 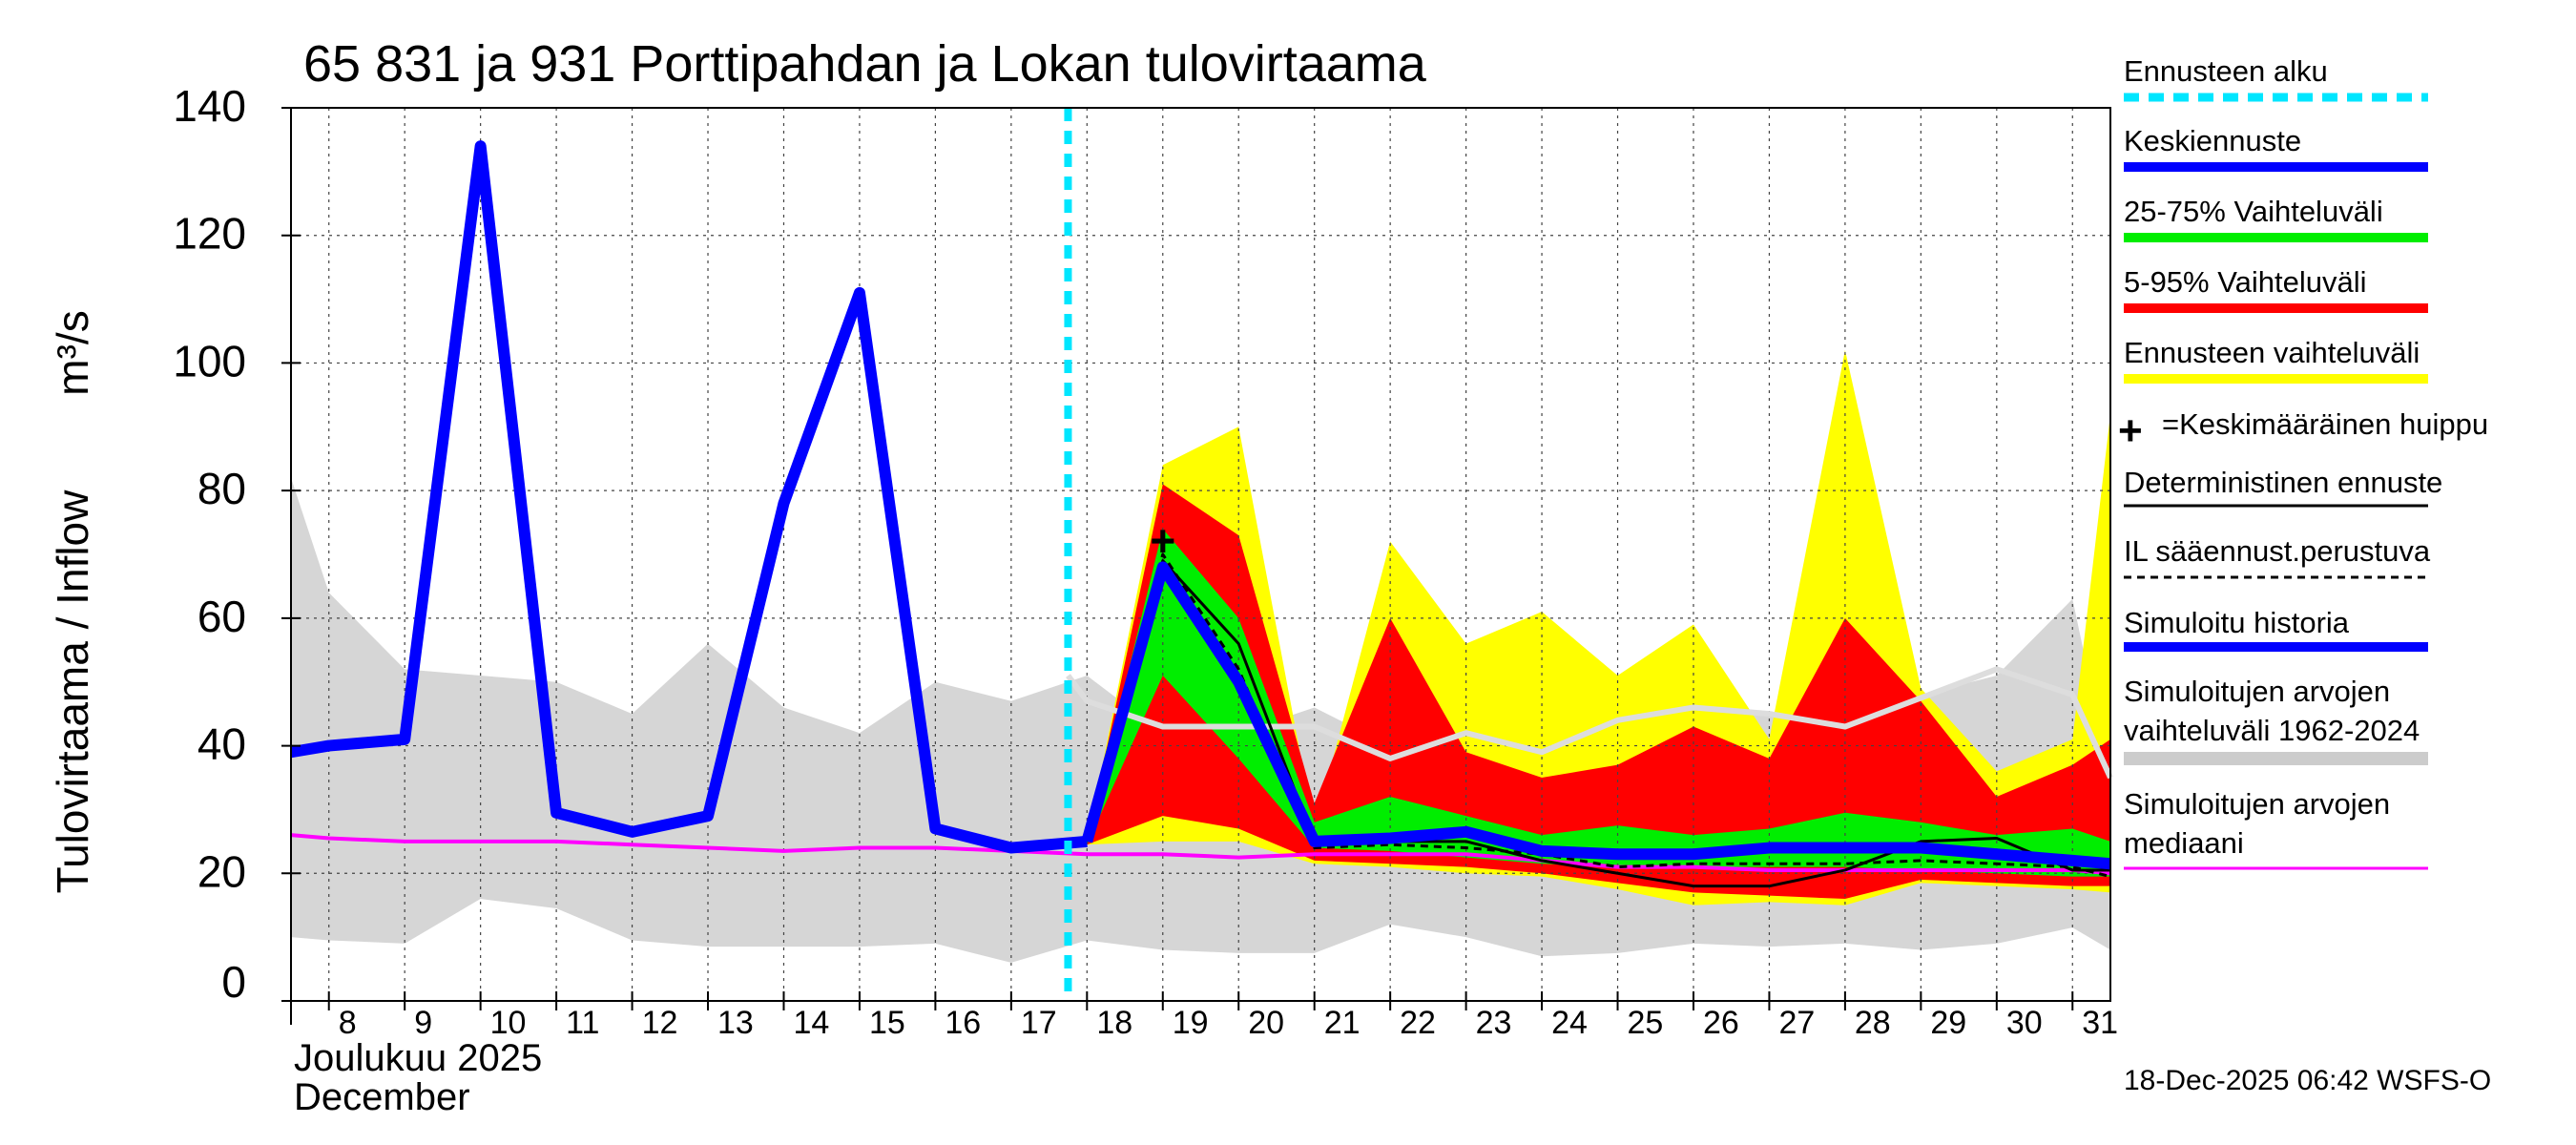 I want to click on x-tick-label: 29, so click(x=1948, y=1023).